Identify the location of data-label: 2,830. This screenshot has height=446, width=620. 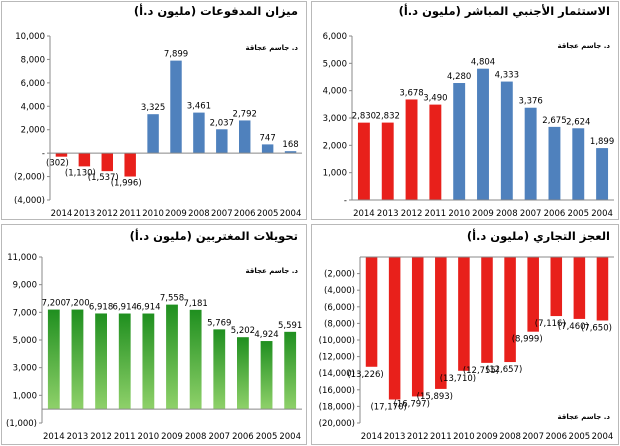
(364, 117).